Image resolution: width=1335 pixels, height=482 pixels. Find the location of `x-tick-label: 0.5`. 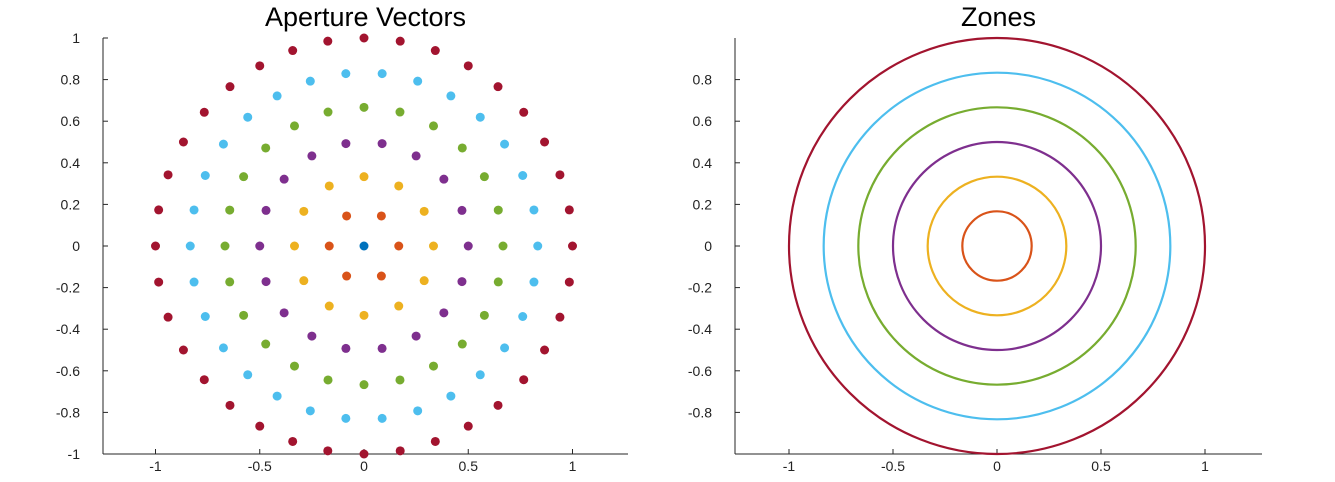

x-tick-label: 0.5 is located at coordinates (1101, 466).